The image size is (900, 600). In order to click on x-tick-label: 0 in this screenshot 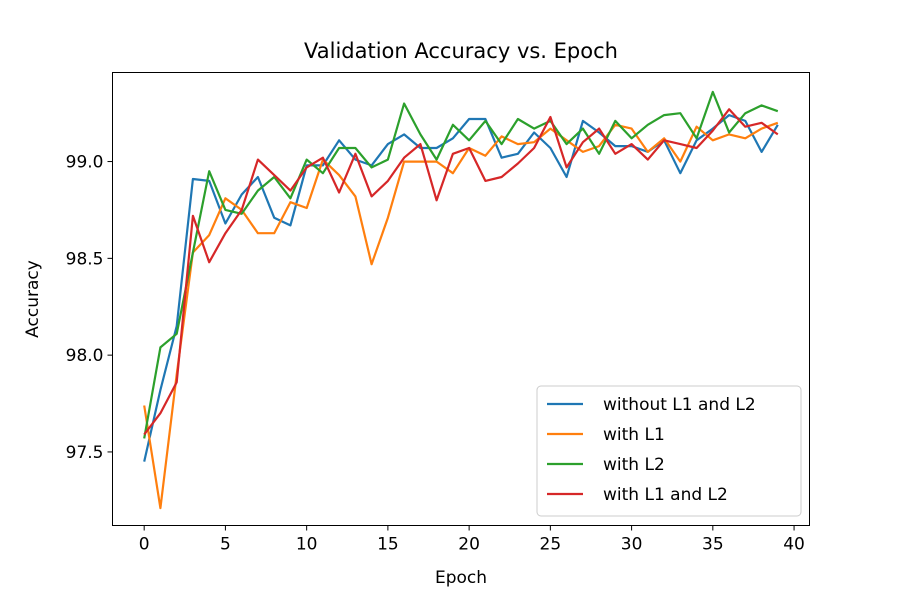, I will do `click(144, 545)`.